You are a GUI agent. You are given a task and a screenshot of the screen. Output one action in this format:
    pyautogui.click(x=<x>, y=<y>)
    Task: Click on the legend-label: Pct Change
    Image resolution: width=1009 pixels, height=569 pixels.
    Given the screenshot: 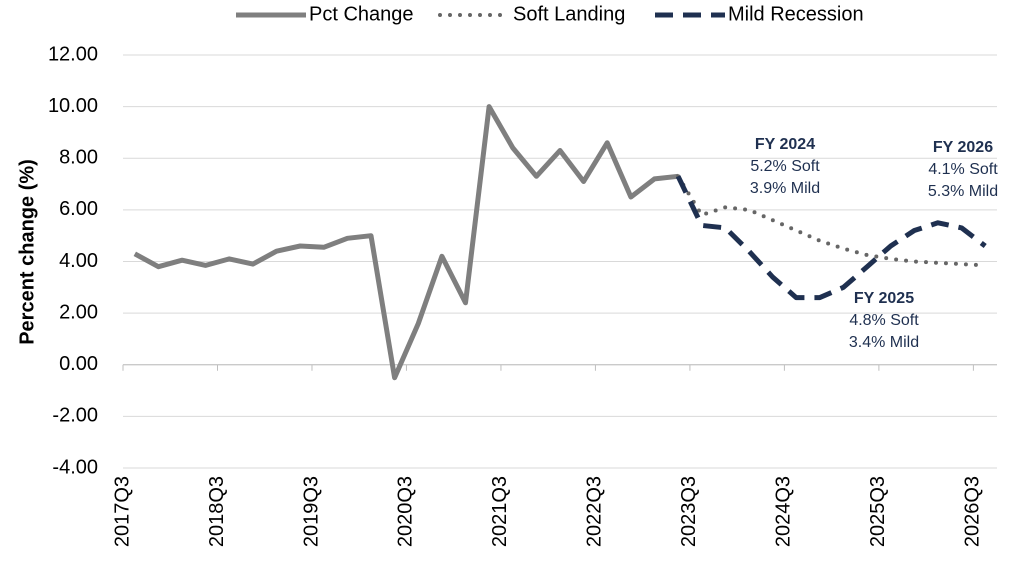 What is the action you would take?
    pyautogui.click(x=361, y=14)
    